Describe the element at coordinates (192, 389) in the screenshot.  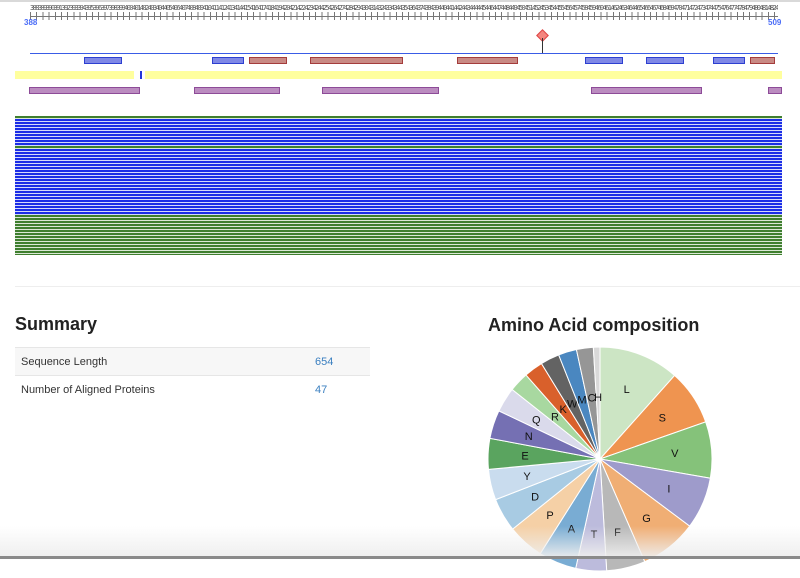
I see `summary-row-aligned-proteins: Number of Aligned Proteins 47` at that location.